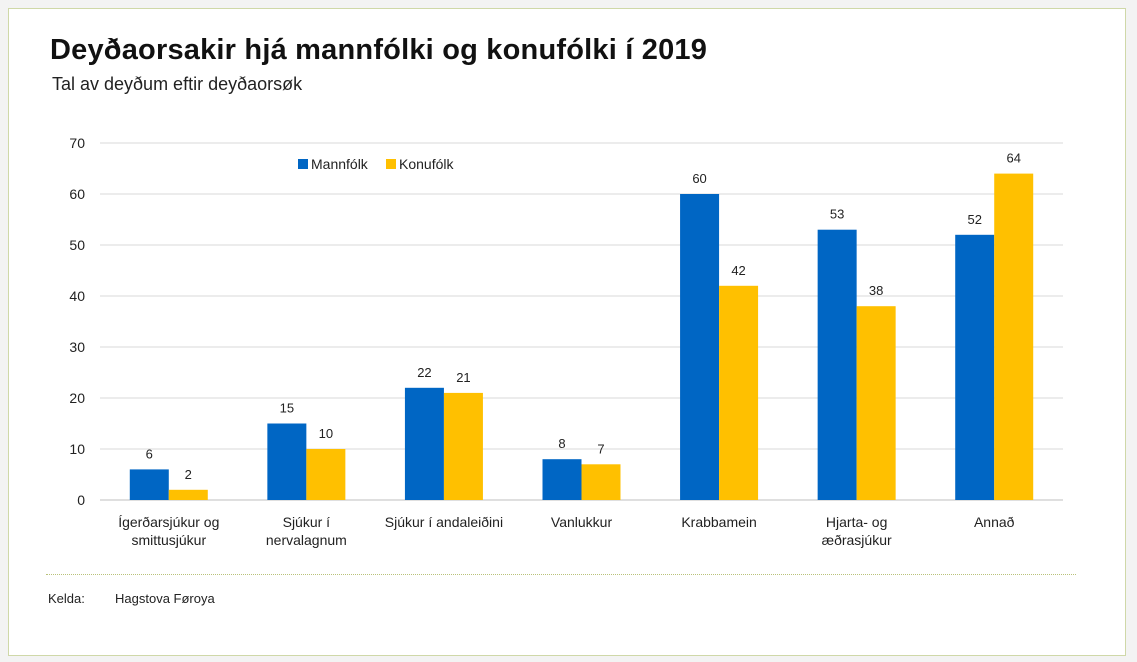 The height and width of the screenshot is (662, 1137). What do you see at coordinates (719, 522) in the screenshot?
I see `x-category-label: Krabbamein` at bounding box center [719, 522].